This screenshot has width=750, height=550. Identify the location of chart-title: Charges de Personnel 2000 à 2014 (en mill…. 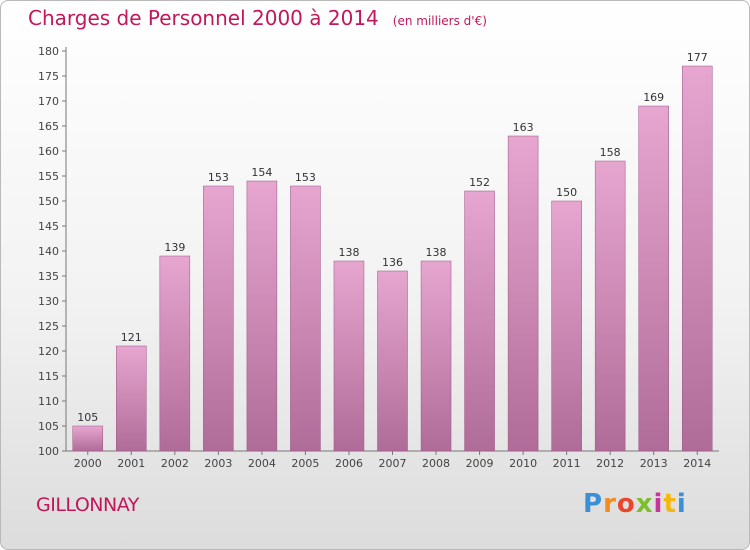
(257, 18).